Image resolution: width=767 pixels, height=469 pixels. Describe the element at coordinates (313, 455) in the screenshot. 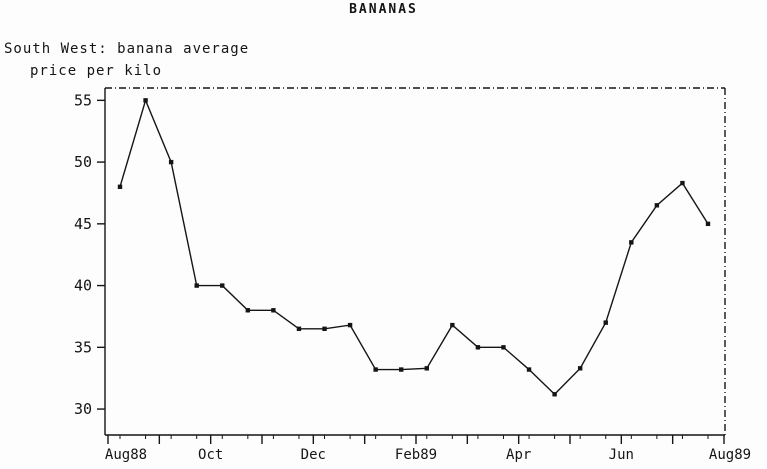

I see `x-tick-label: Dec` at that location.